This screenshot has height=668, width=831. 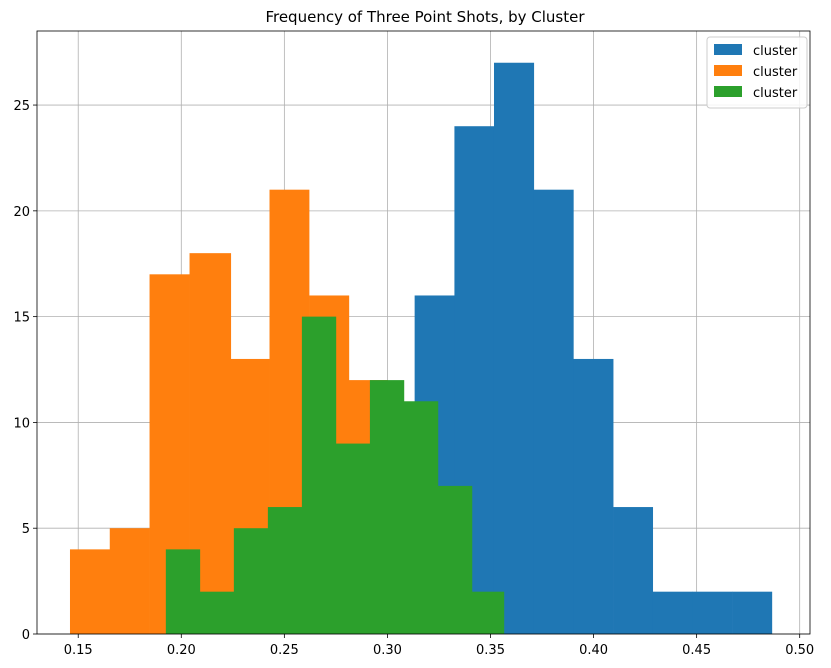 I want to click on x-tick-label: 0.30, so click(x=387, y=650).